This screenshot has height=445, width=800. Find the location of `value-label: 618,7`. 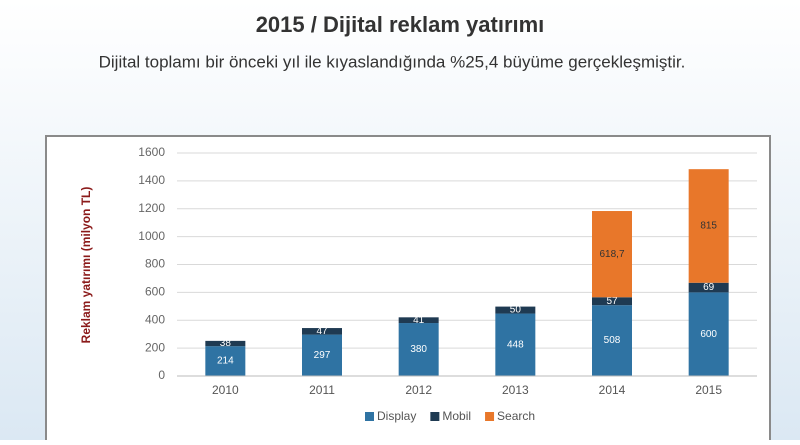

value-label: 618,7 is located at coordinates (611, 254).